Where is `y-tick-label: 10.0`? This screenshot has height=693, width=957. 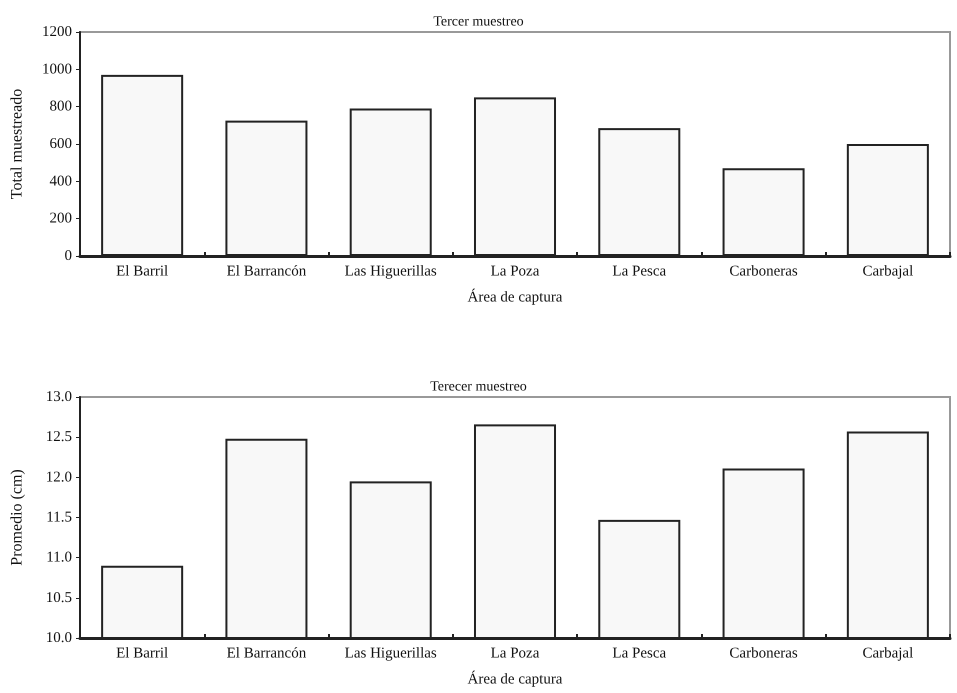
y-tick-label: 10.0 is located at coordinates (59, 638).